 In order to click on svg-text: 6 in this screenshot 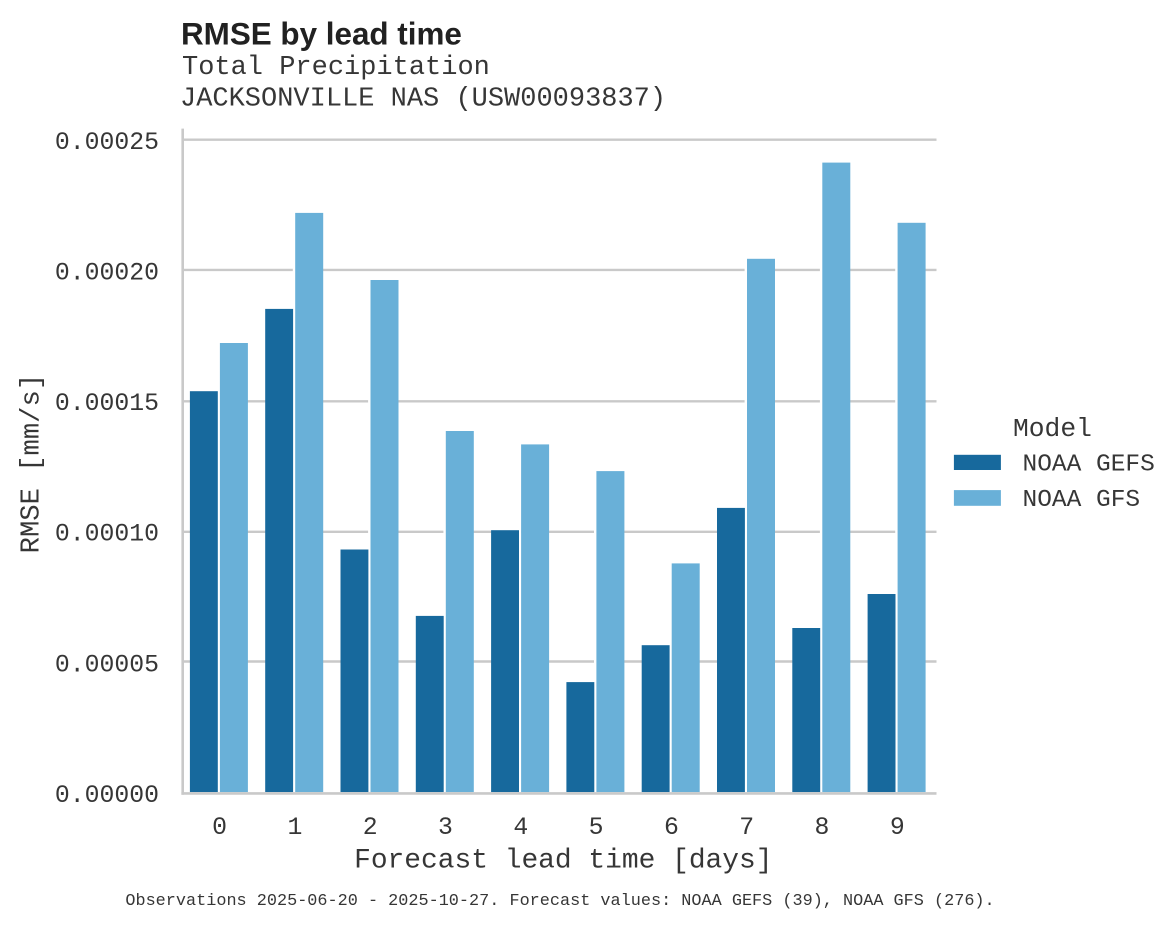, I will do `click(671, 828)`.